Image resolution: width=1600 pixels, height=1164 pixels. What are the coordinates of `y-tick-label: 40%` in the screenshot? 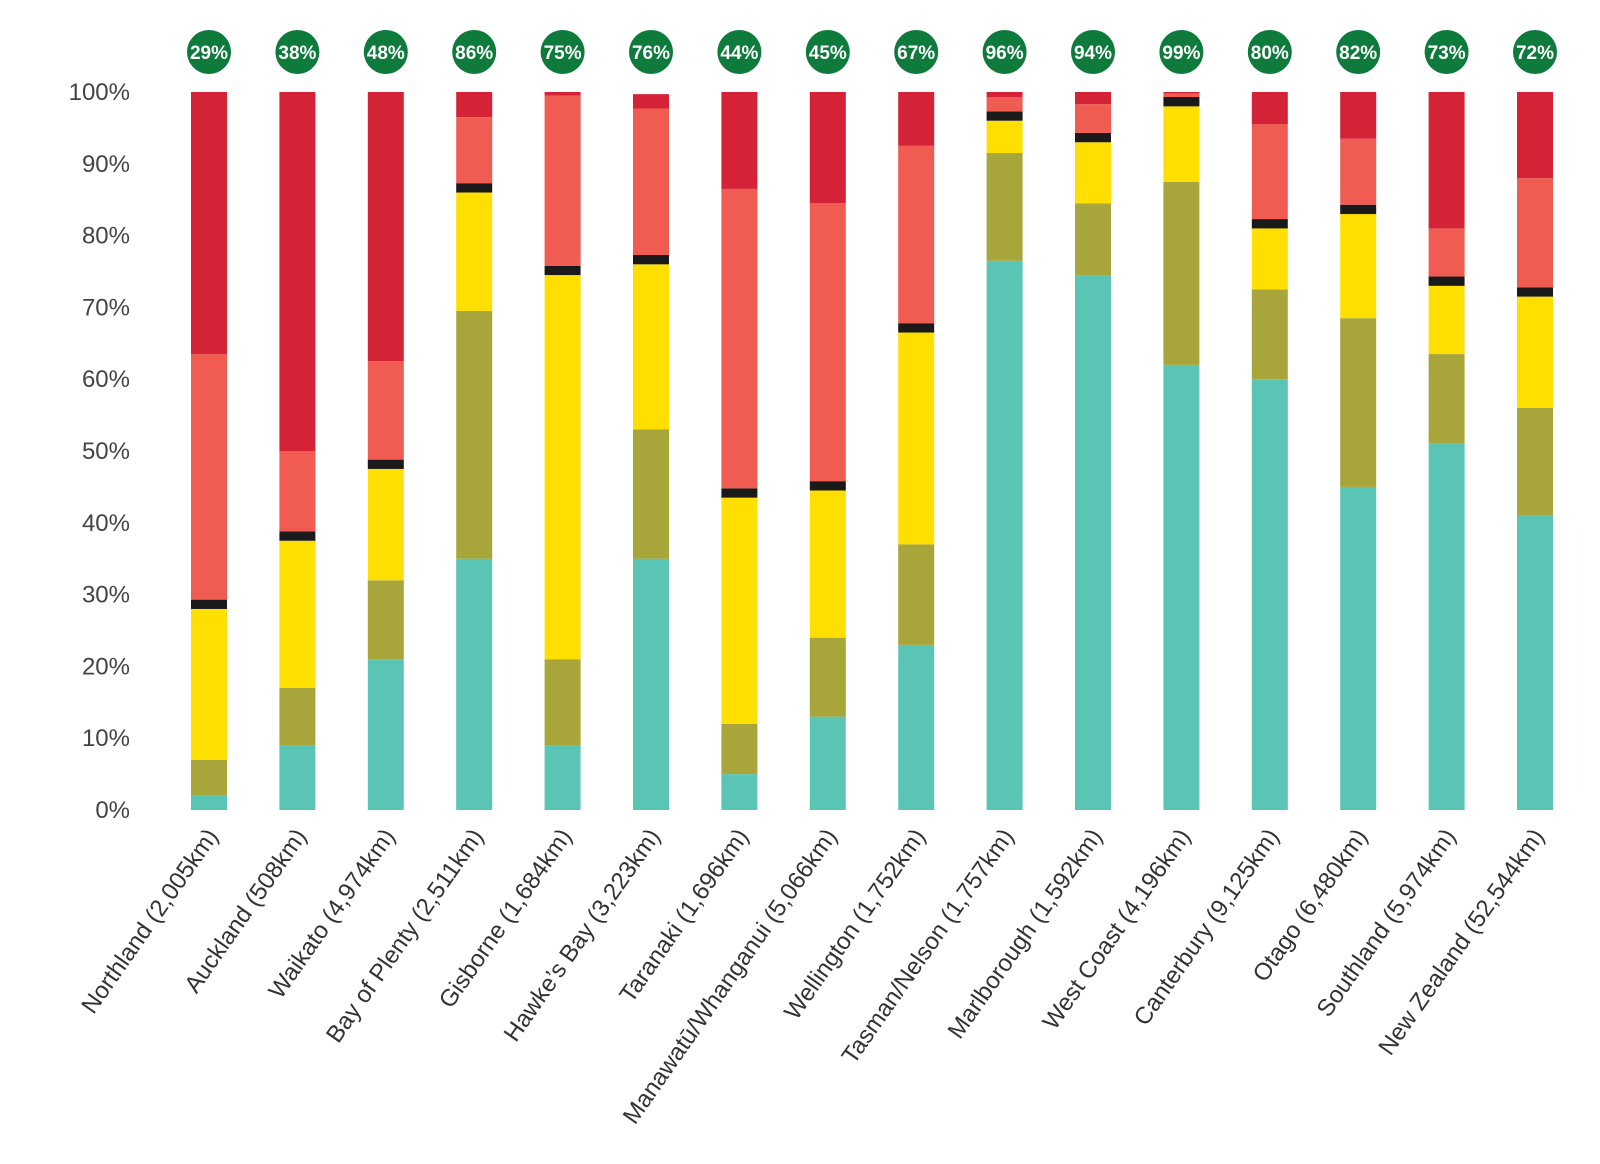 It's located at (106, 523).